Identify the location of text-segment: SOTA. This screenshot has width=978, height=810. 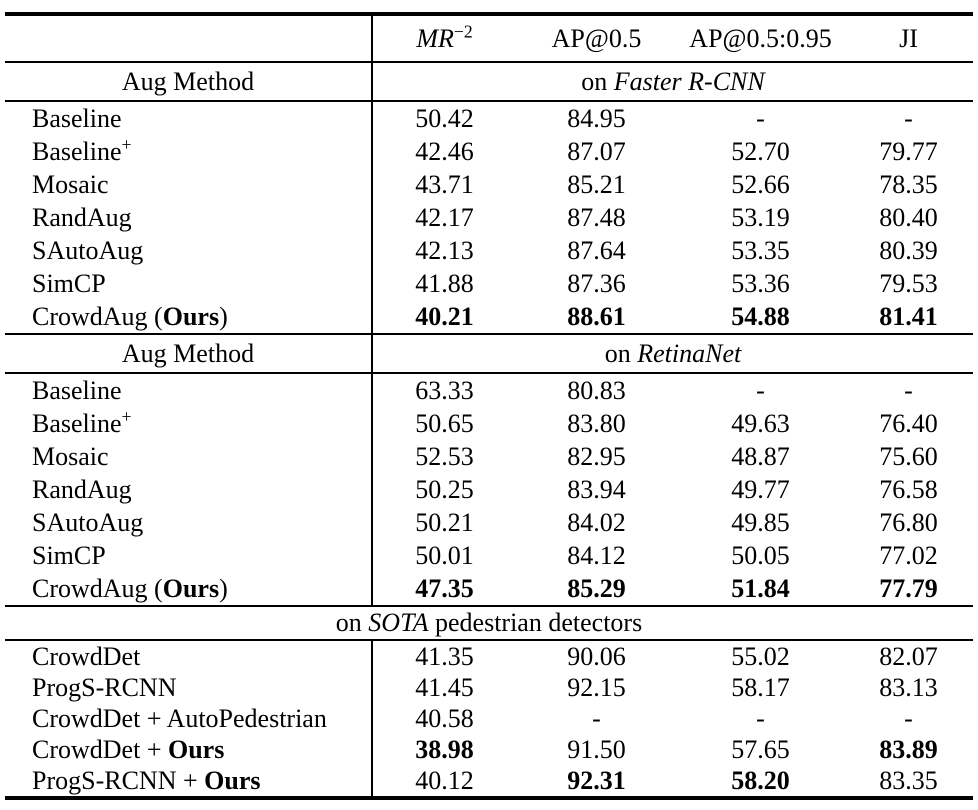
(398, 622).